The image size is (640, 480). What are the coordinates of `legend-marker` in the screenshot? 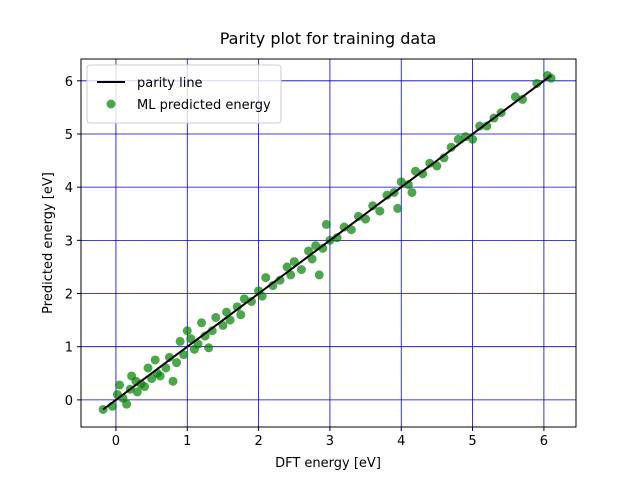 It's located at (111, 104).